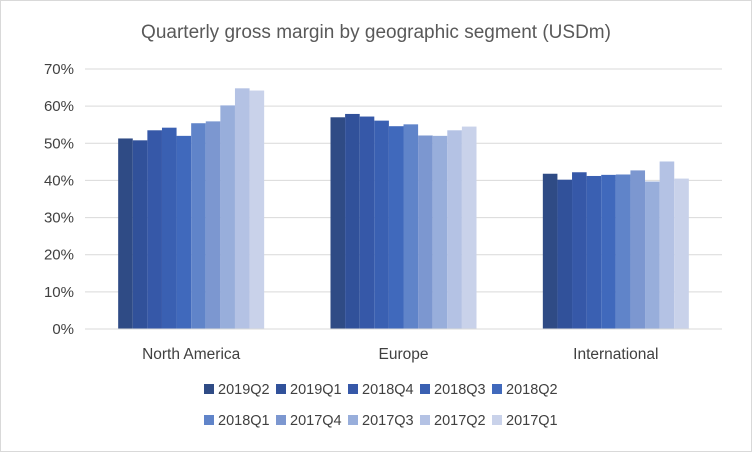 The image size is (752, 452). I want to click on legend-item: 2018Q4, so click(381, 390).